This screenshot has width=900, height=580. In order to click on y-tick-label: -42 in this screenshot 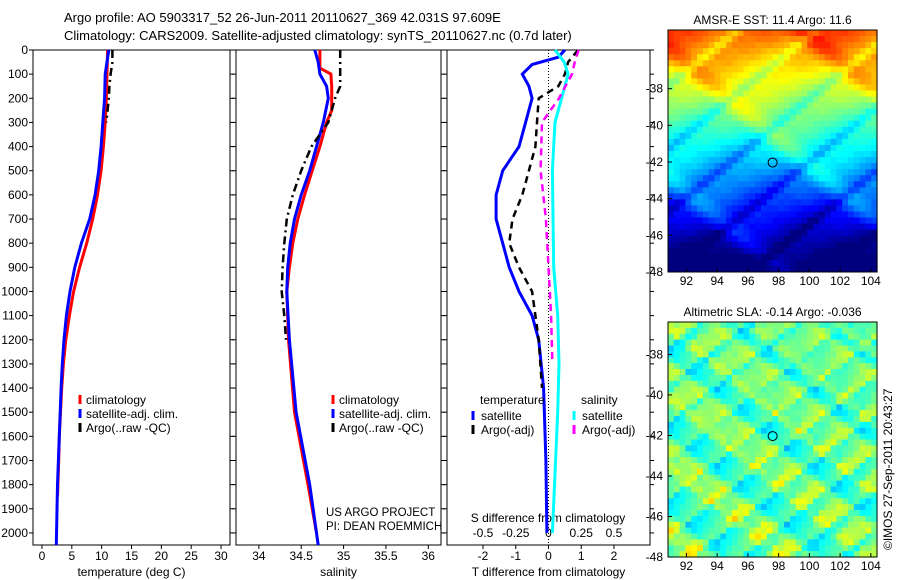, I will do `click(655, 435)`.